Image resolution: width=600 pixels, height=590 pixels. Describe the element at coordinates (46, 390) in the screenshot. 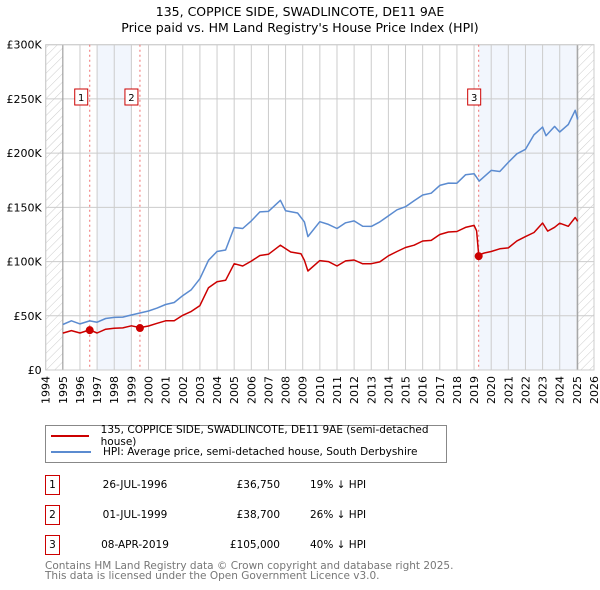

I see `x-tick-label: 1994` at that location.